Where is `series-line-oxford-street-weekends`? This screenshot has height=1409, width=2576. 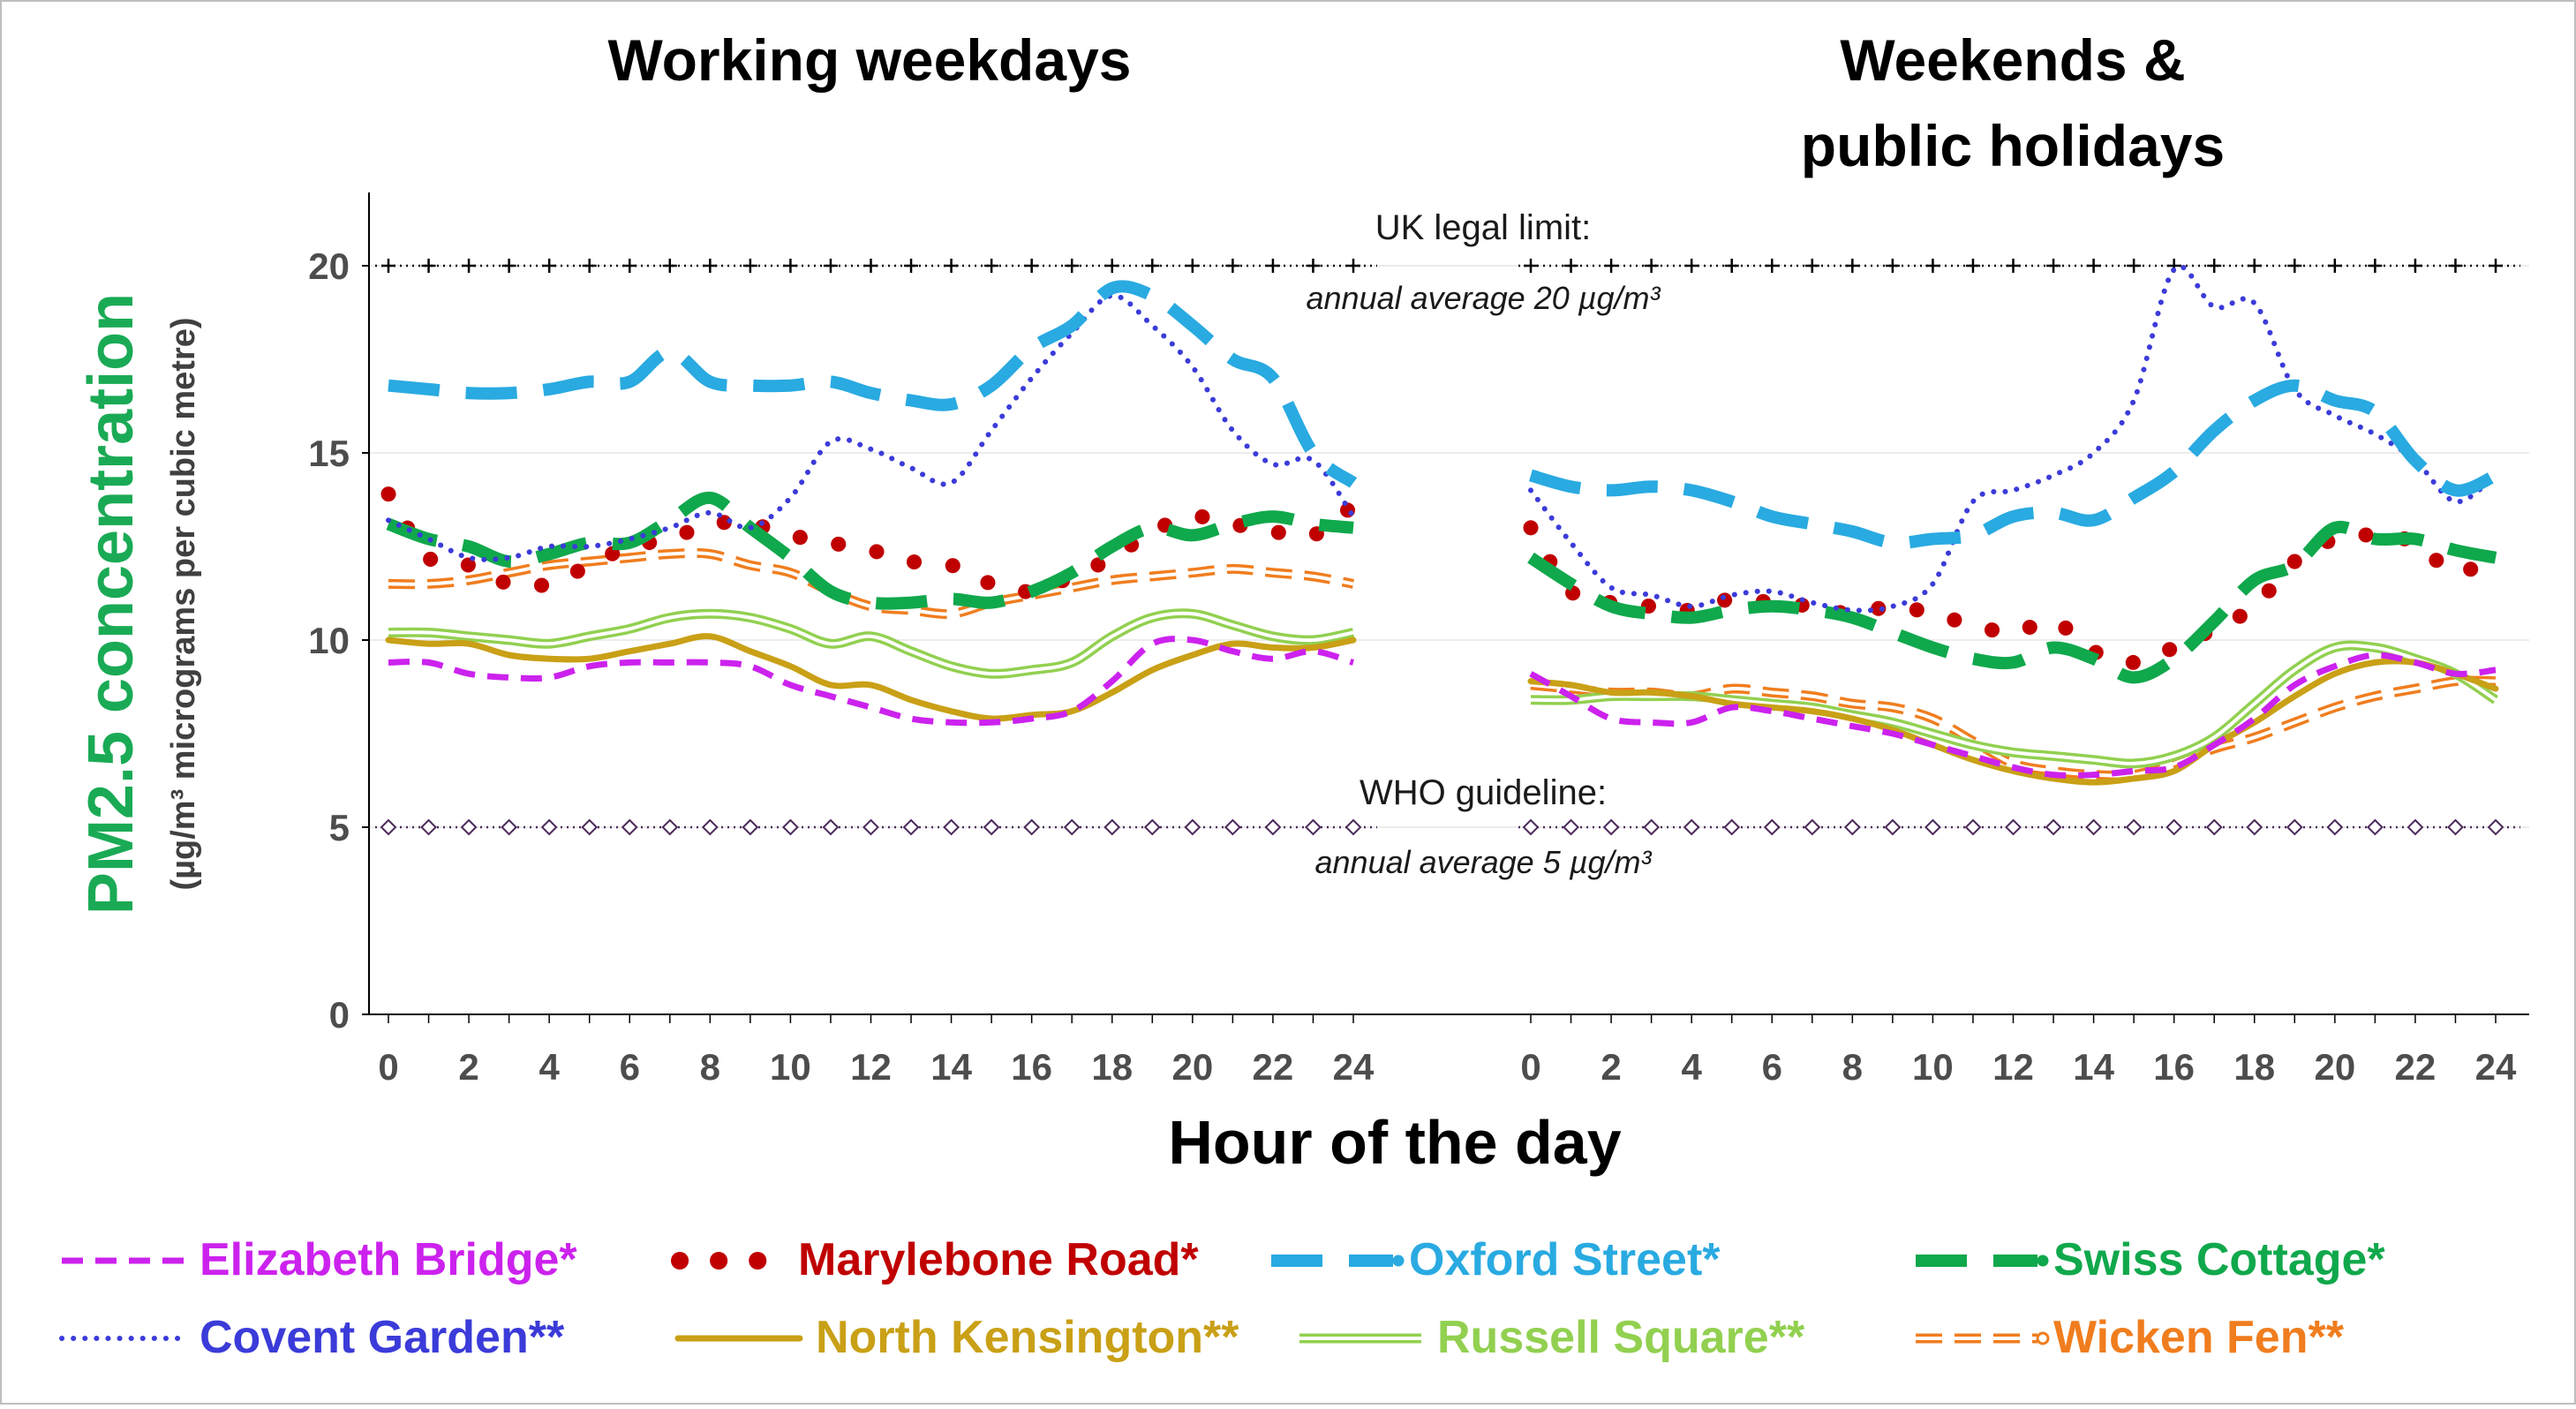
series-line-oxford-street-weekends is located at coordinates (2013, 465).